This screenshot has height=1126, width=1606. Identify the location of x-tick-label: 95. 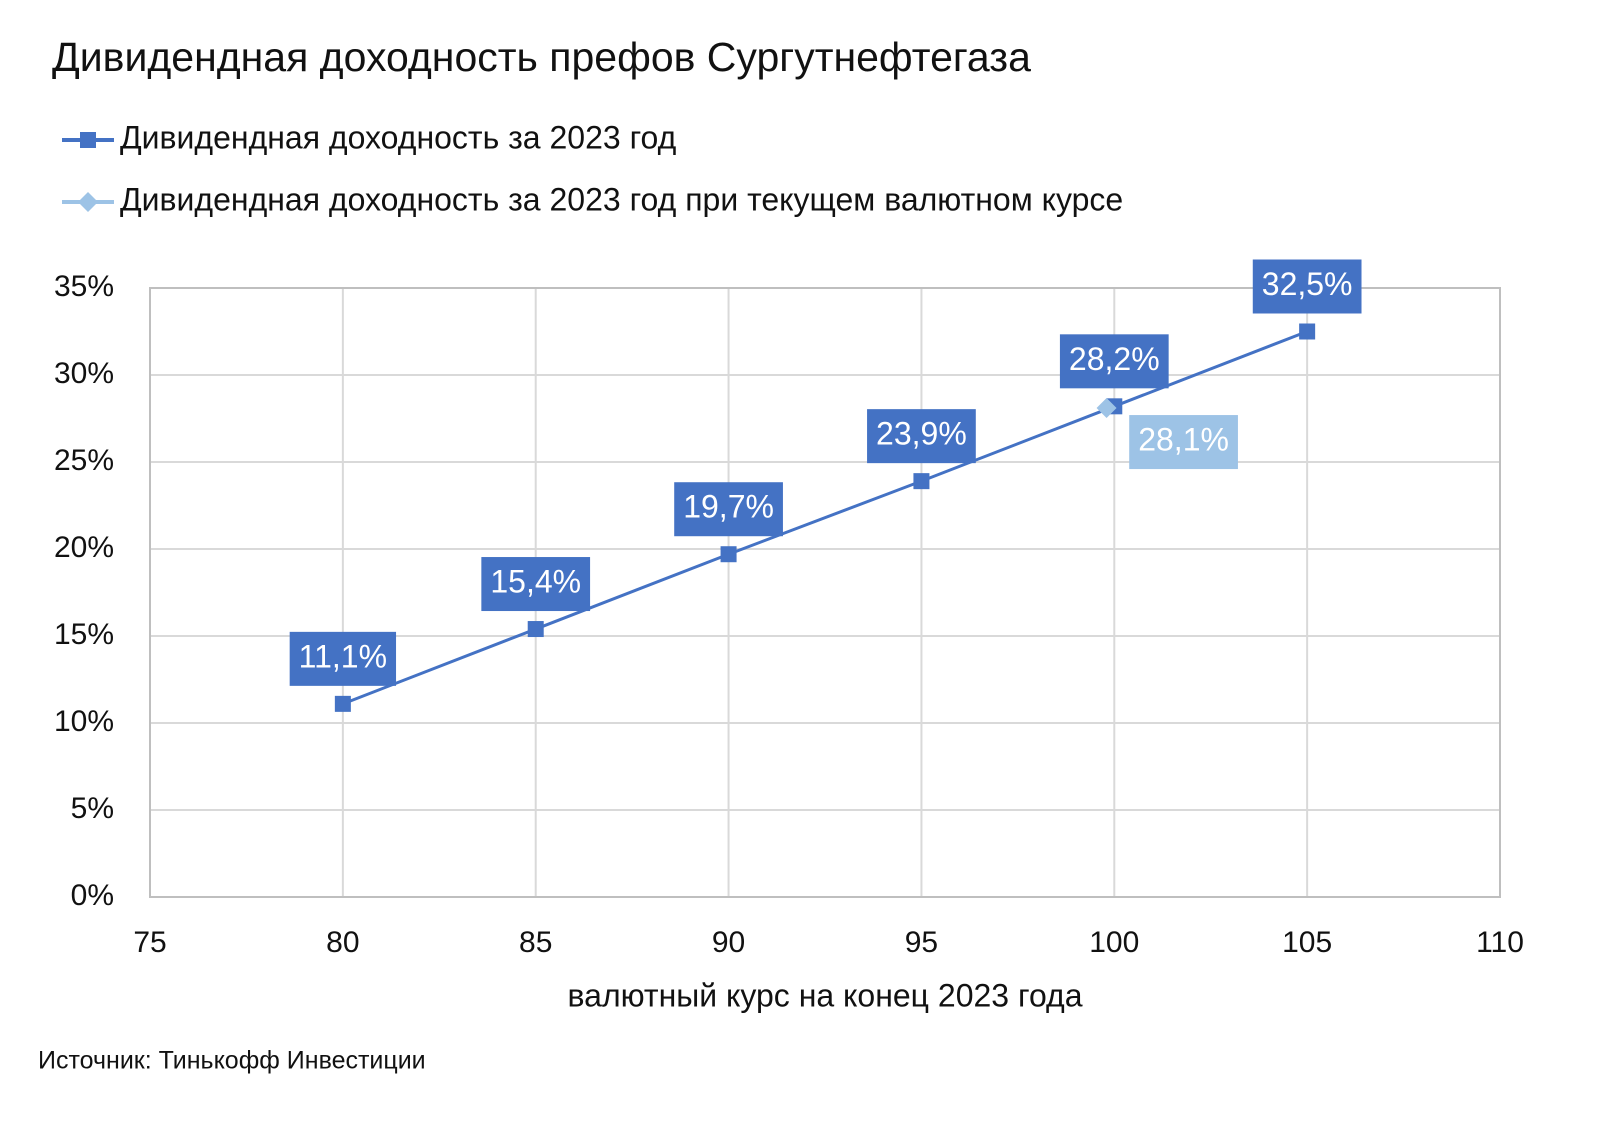
(921, 942).